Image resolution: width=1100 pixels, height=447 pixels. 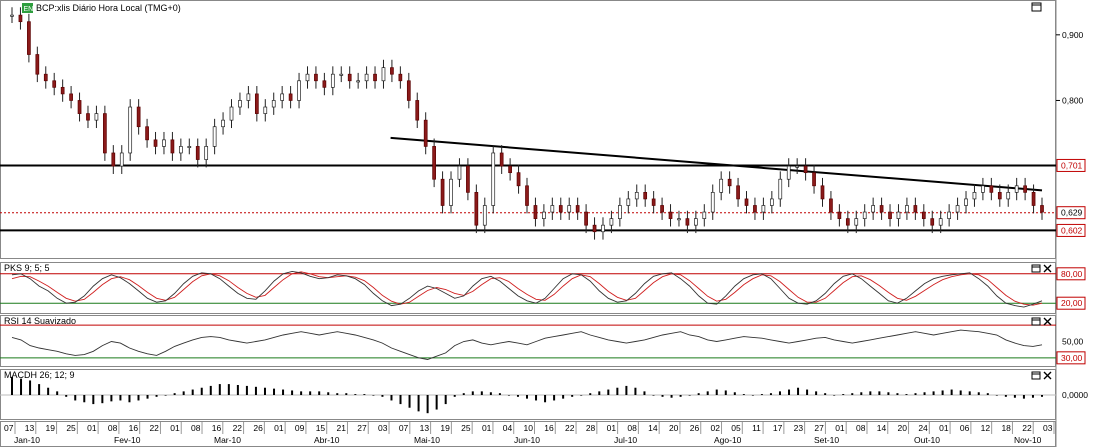 What do you see at coordinates (903, 428) in the screenshot?
I see `x-day-label: 20` at bounding box center [903, 428].